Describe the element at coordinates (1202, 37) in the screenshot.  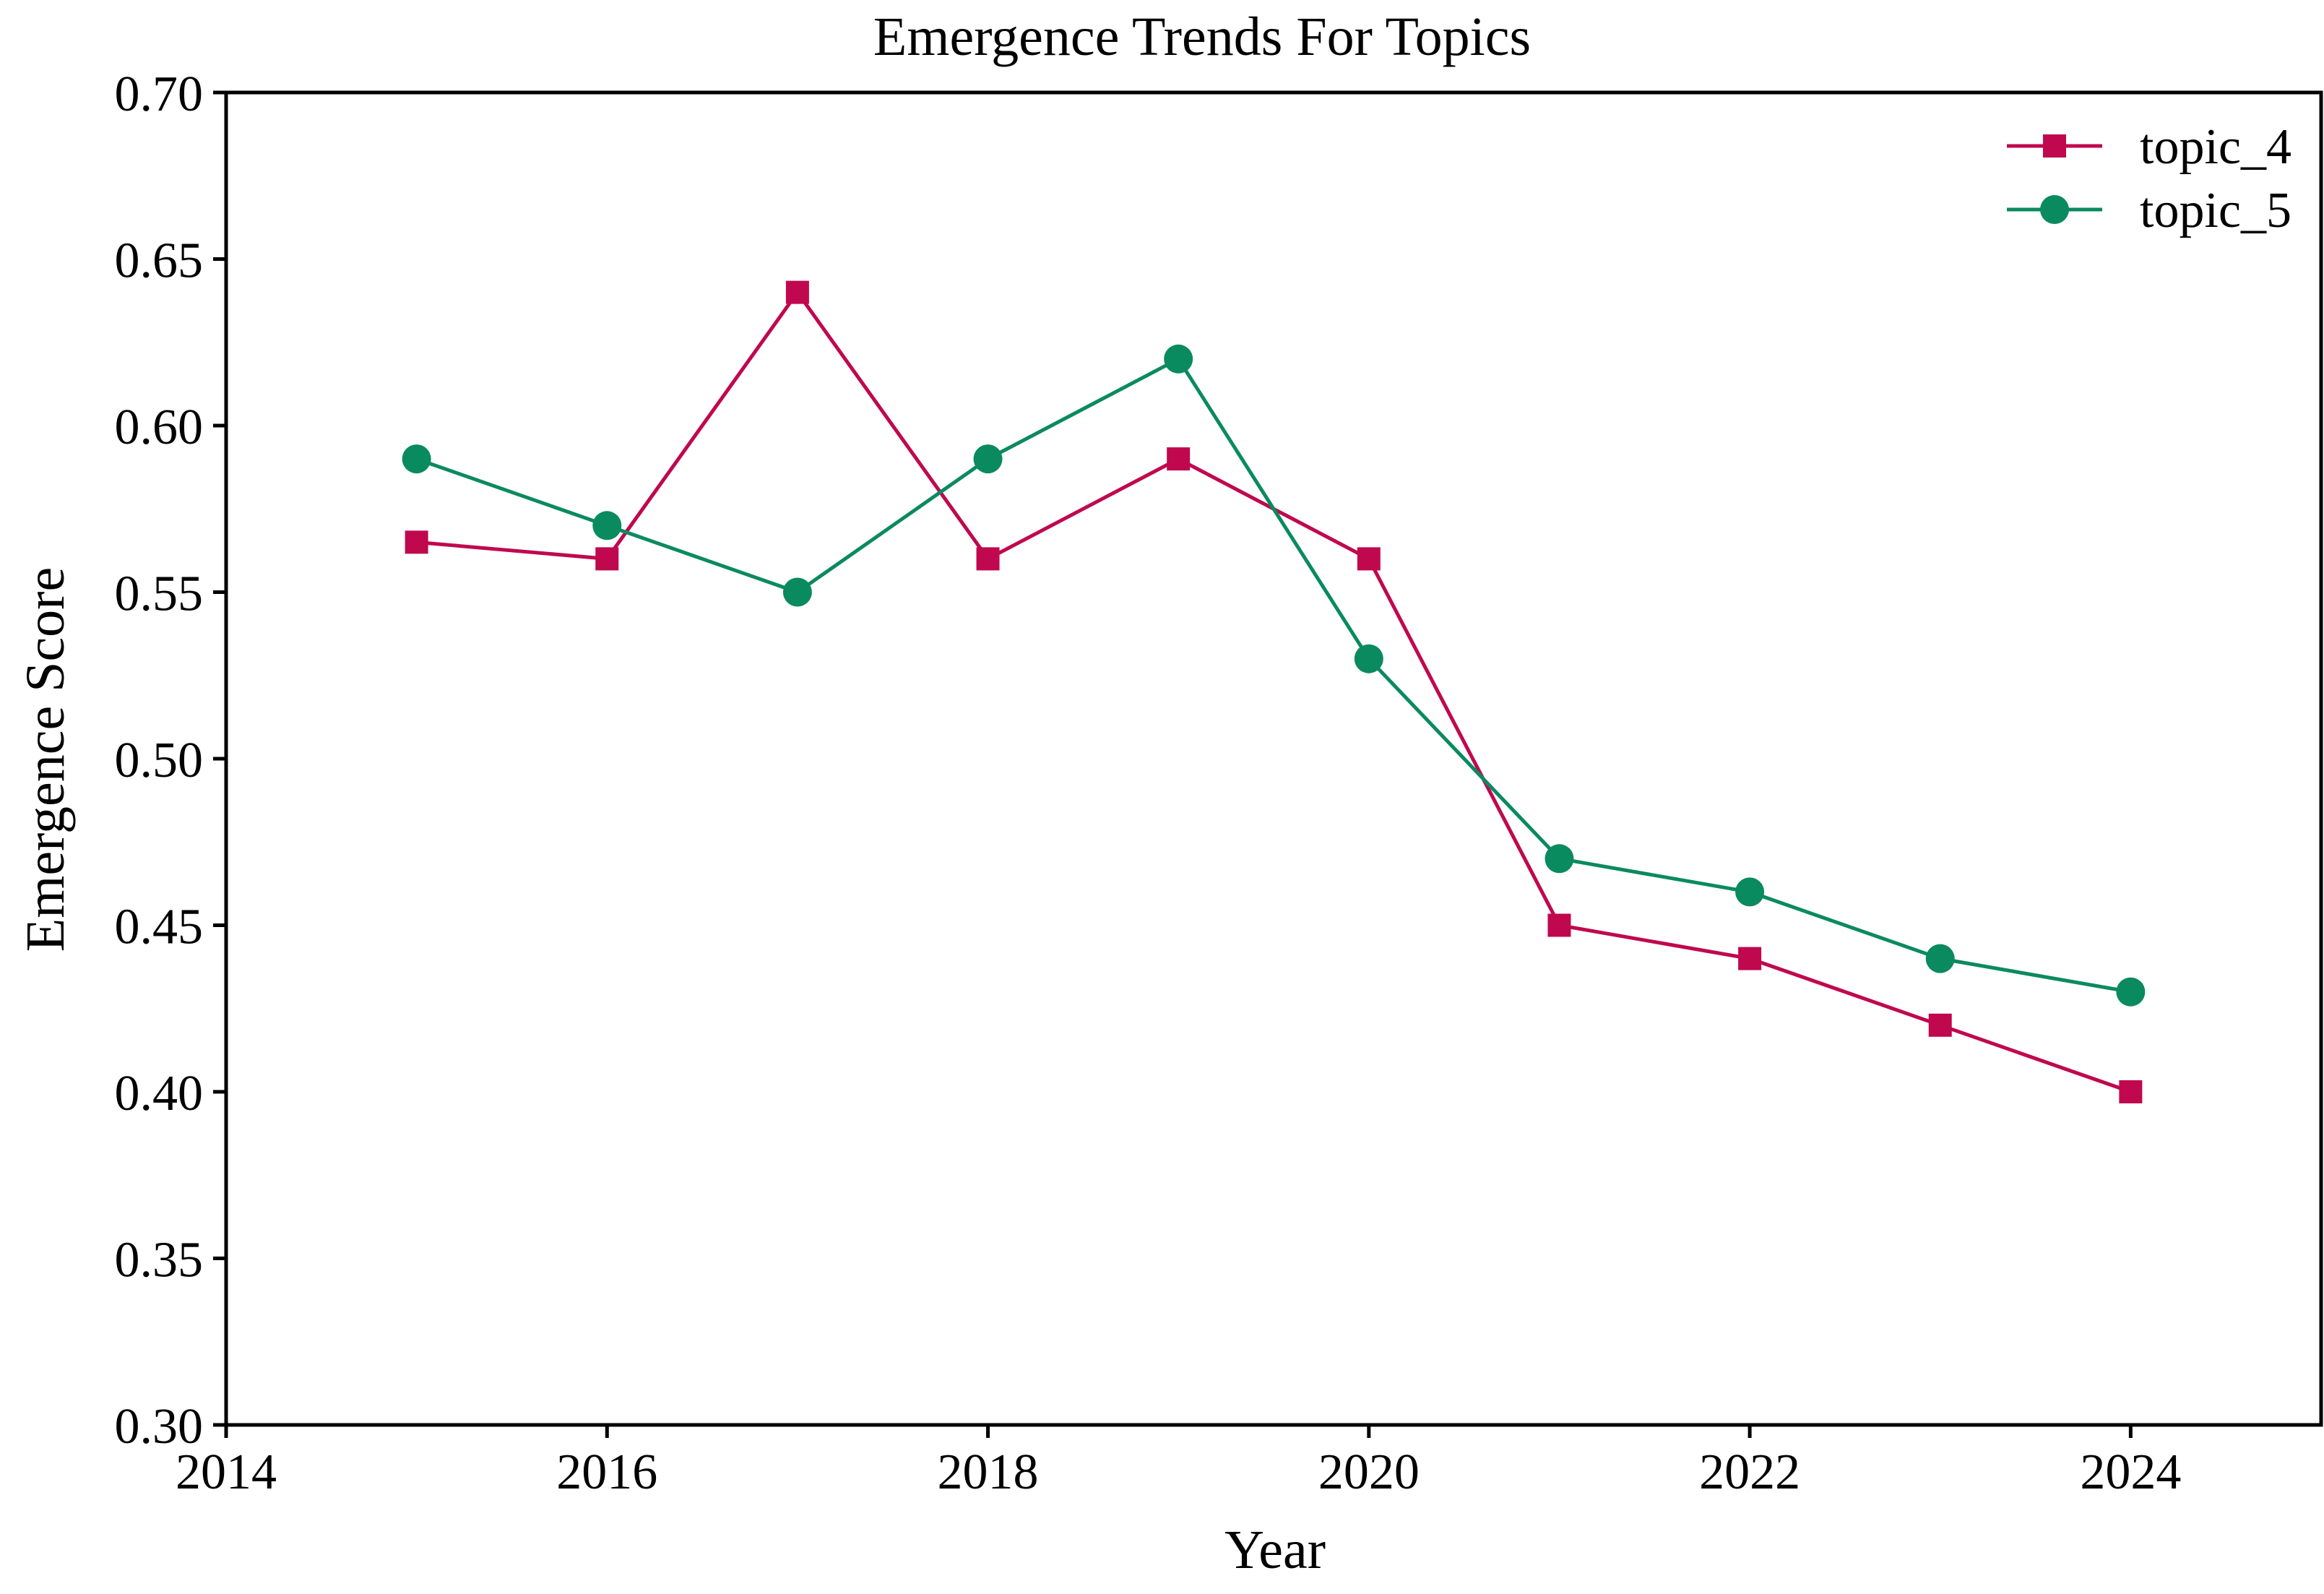
I see `chart-title: Emergence Trends For Topics` at that location.